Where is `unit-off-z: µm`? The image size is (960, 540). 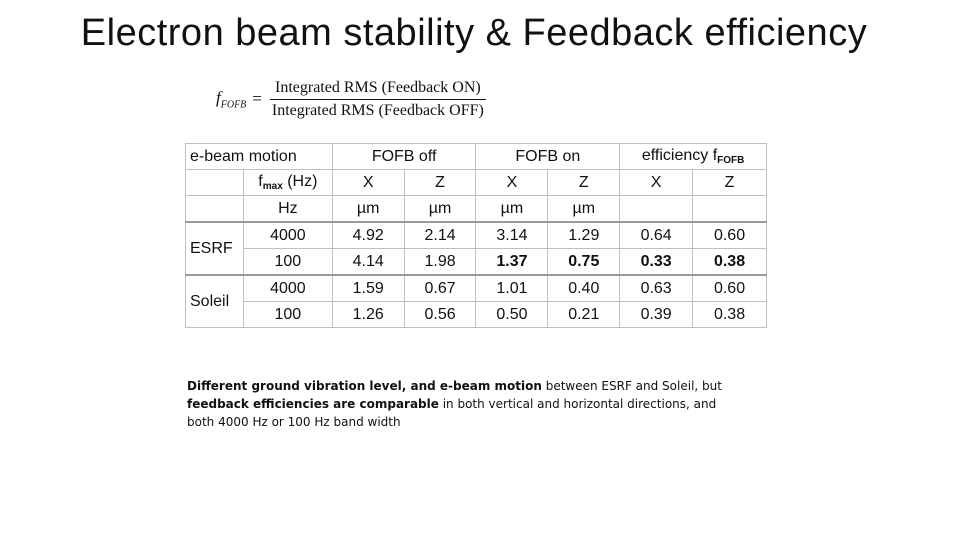
unit-off-z: µm is located at coordinates (440, 209).